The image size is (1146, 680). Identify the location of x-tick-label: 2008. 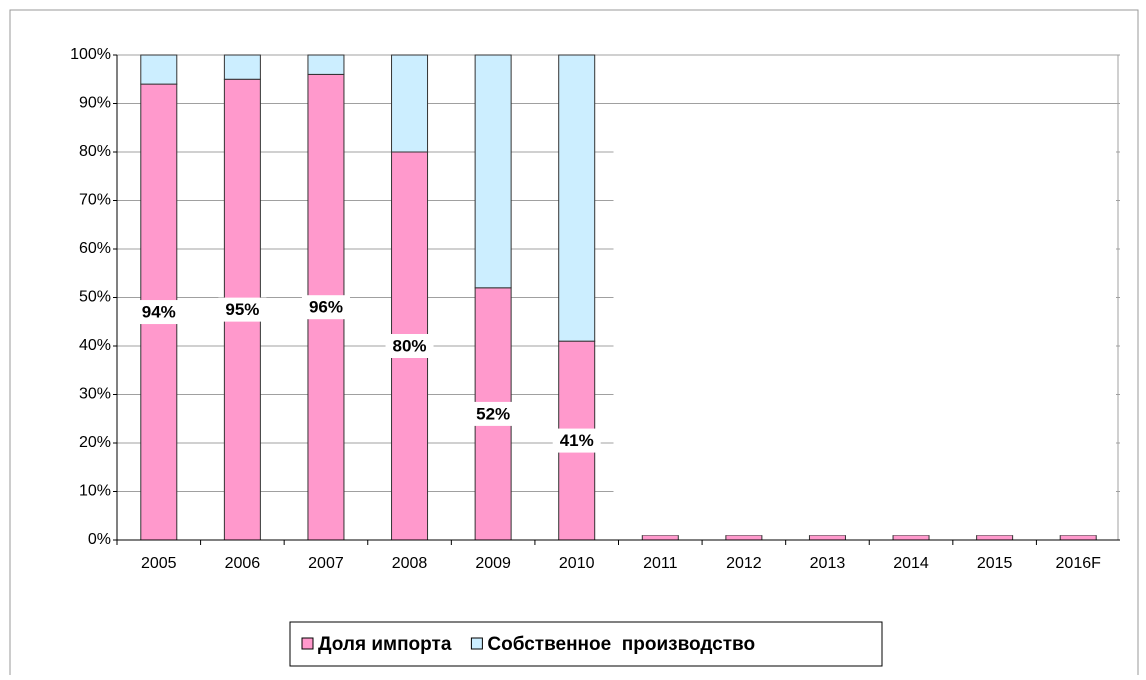
(410, 563).